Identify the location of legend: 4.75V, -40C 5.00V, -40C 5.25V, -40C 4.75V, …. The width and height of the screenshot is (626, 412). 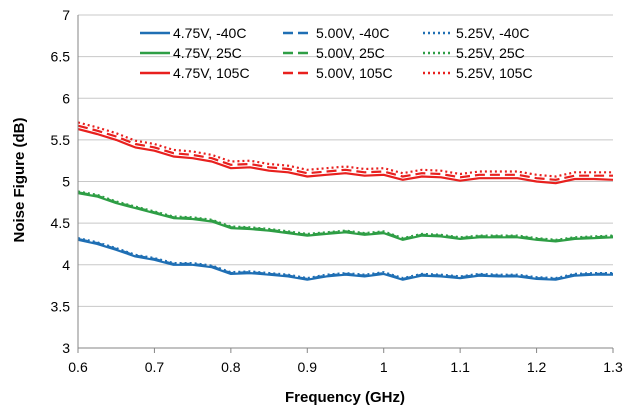
(336, 53).